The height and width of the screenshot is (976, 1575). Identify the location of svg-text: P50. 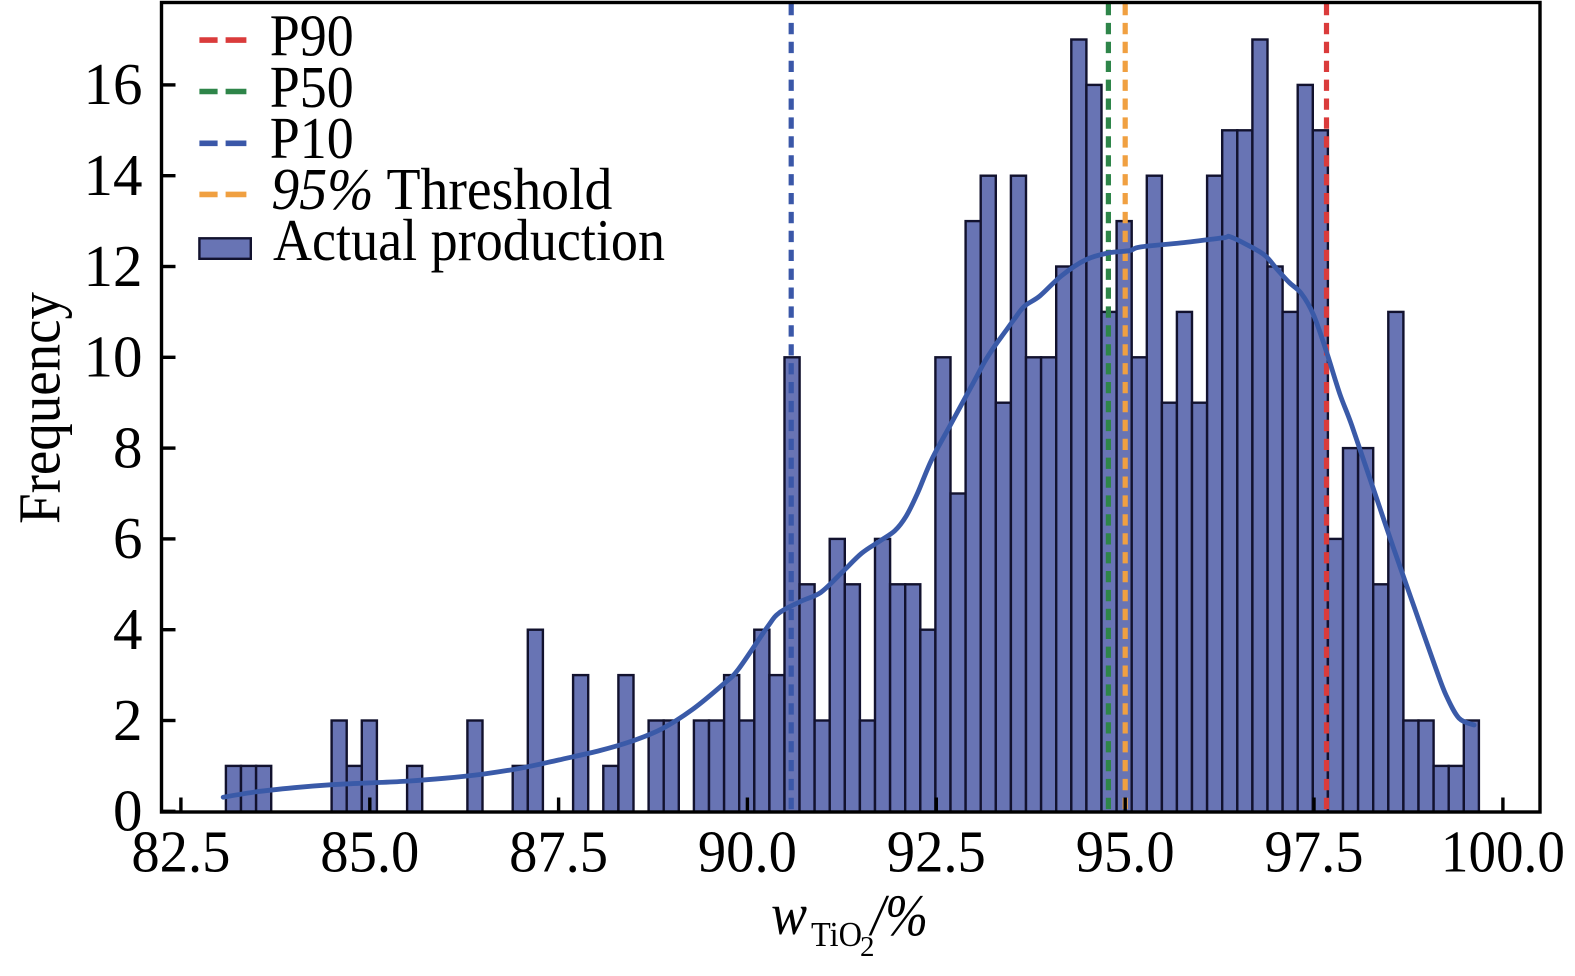
(312, 87).